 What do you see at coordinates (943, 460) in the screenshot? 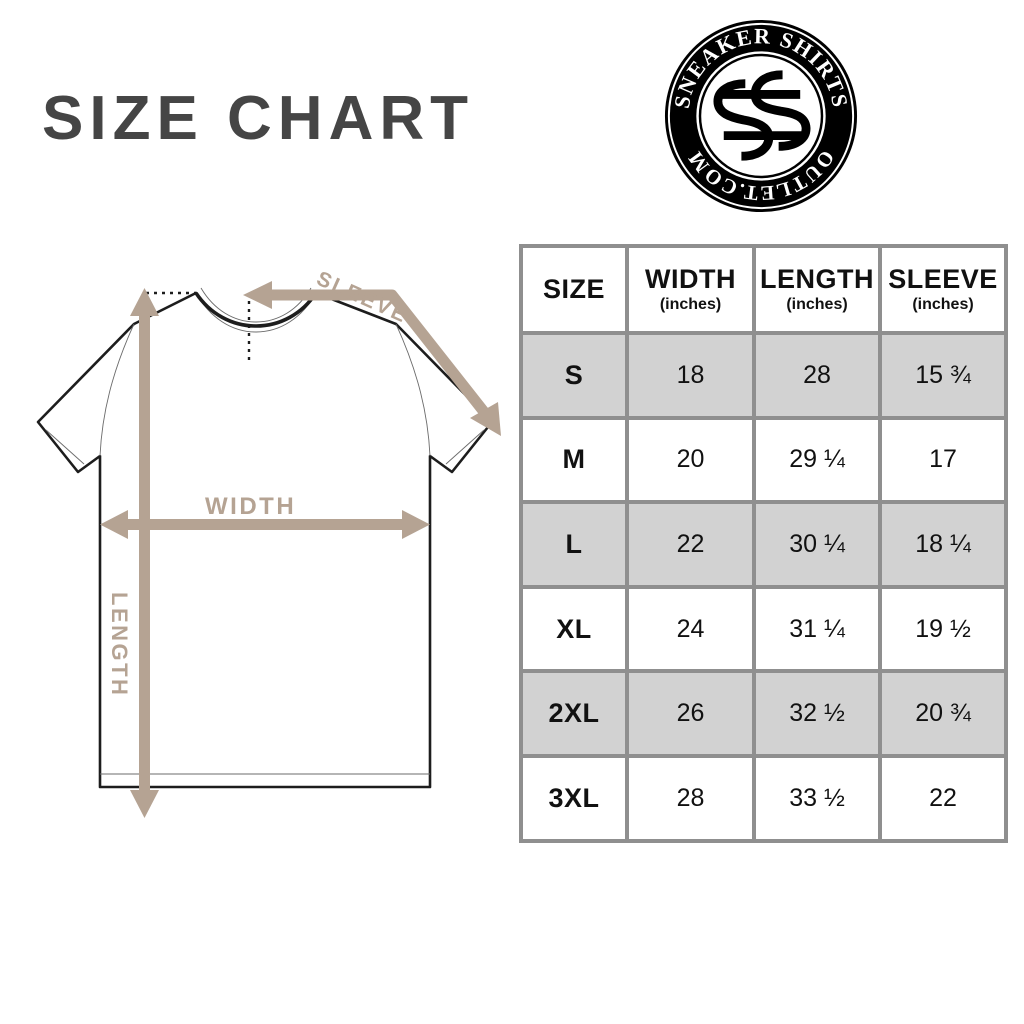
I see `cell-sleeve: 17` at bounding box center [943, 460].